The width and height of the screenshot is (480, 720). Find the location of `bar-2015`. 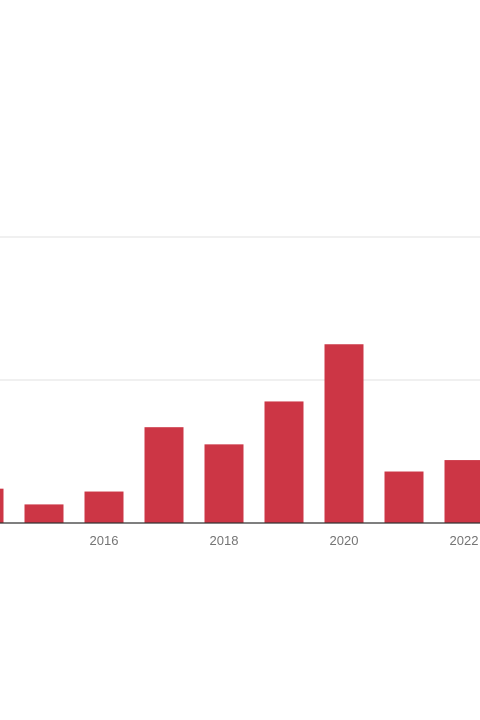

bar-2015 is located at coordinates (44, 513).